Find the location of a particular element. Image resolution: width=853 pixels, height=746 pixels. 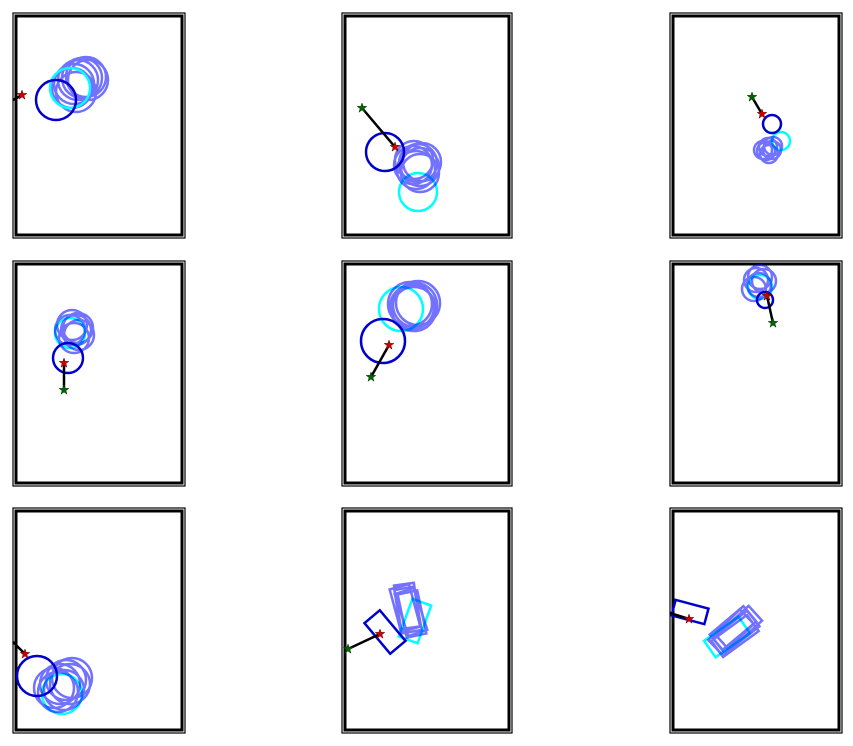

panel-r3c1 is located at coordinates (99, 620).